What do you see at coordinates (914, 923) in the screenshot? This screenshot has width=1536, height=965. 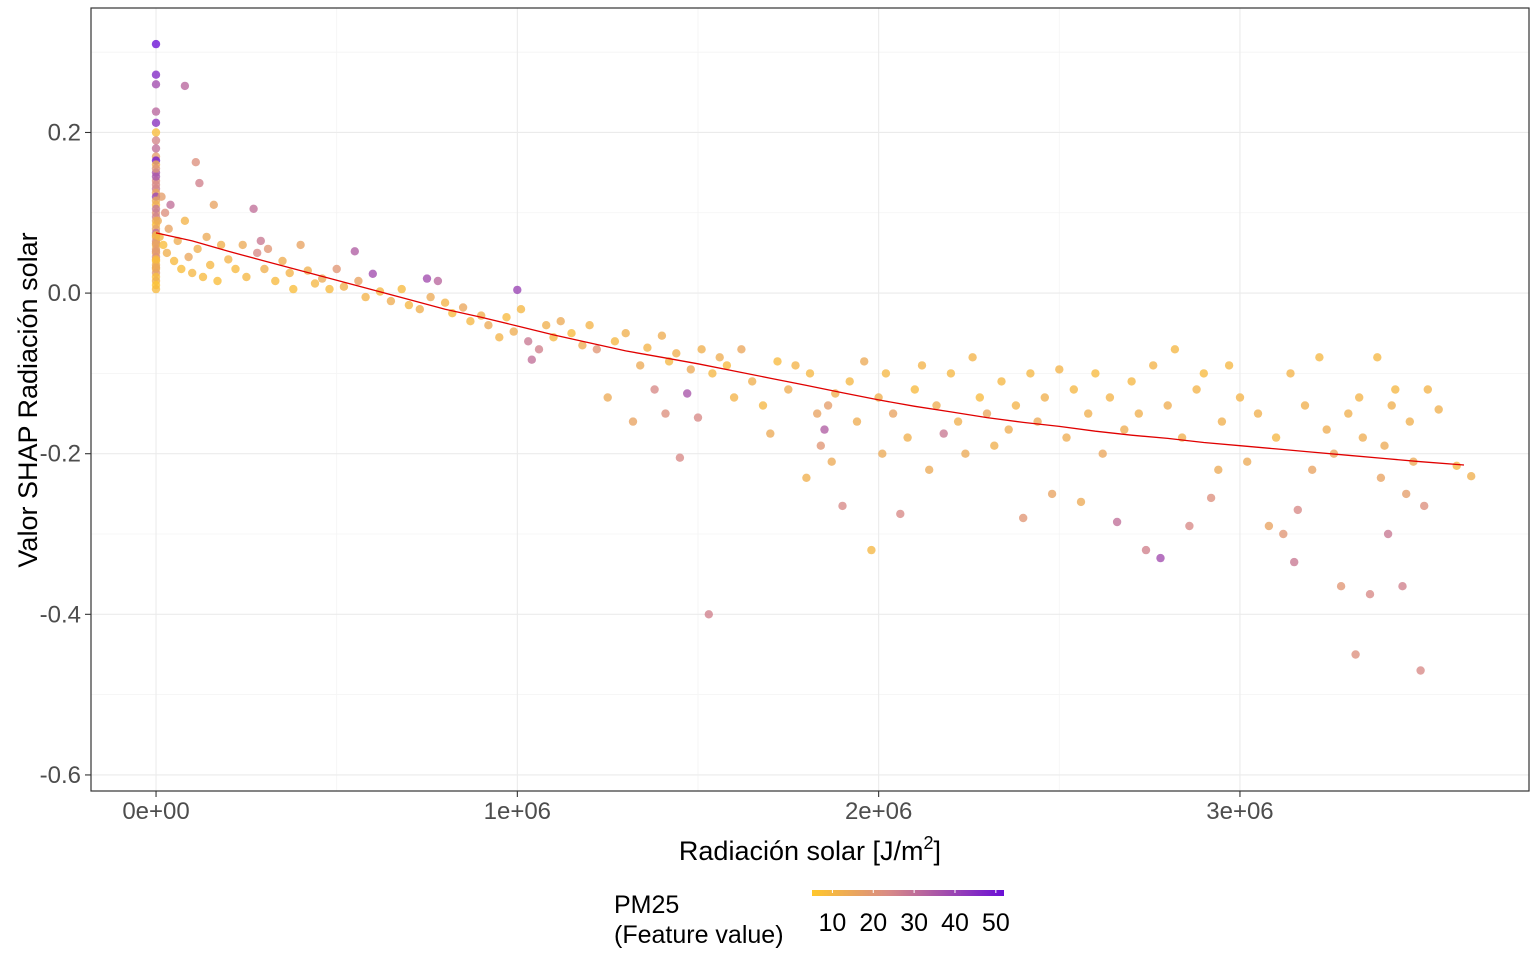 I see `legend-tick-label: 30` at bounding box center [914, 923].